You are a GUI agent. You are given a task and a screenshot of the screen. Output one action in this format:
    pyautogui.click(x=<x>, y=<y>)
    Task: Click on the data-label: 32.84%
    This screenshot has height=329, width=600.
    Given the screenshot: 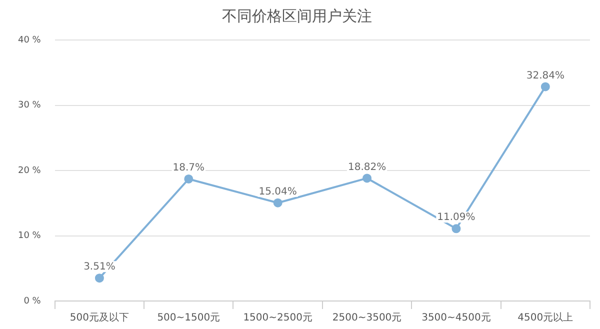 What is the action you would take?
    pyautogui.click(x=545, y=76)
    